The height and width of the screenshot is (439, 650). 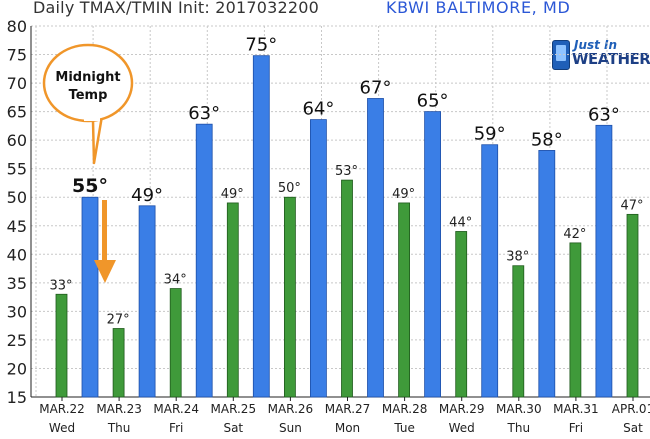 I want to click on y-tick-label: 20, so click(x=17, y=368).